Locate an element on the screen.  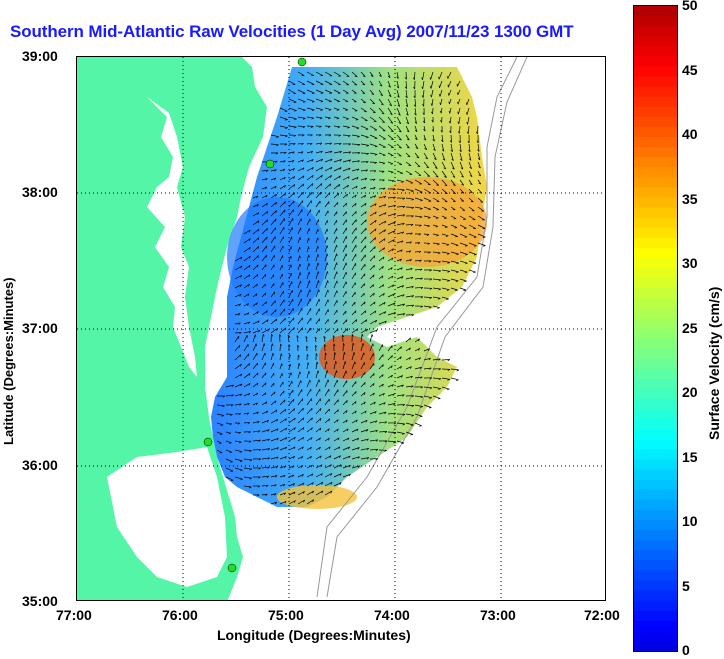
y-tick-label: 38:00 is located at coordinates (40, 192).